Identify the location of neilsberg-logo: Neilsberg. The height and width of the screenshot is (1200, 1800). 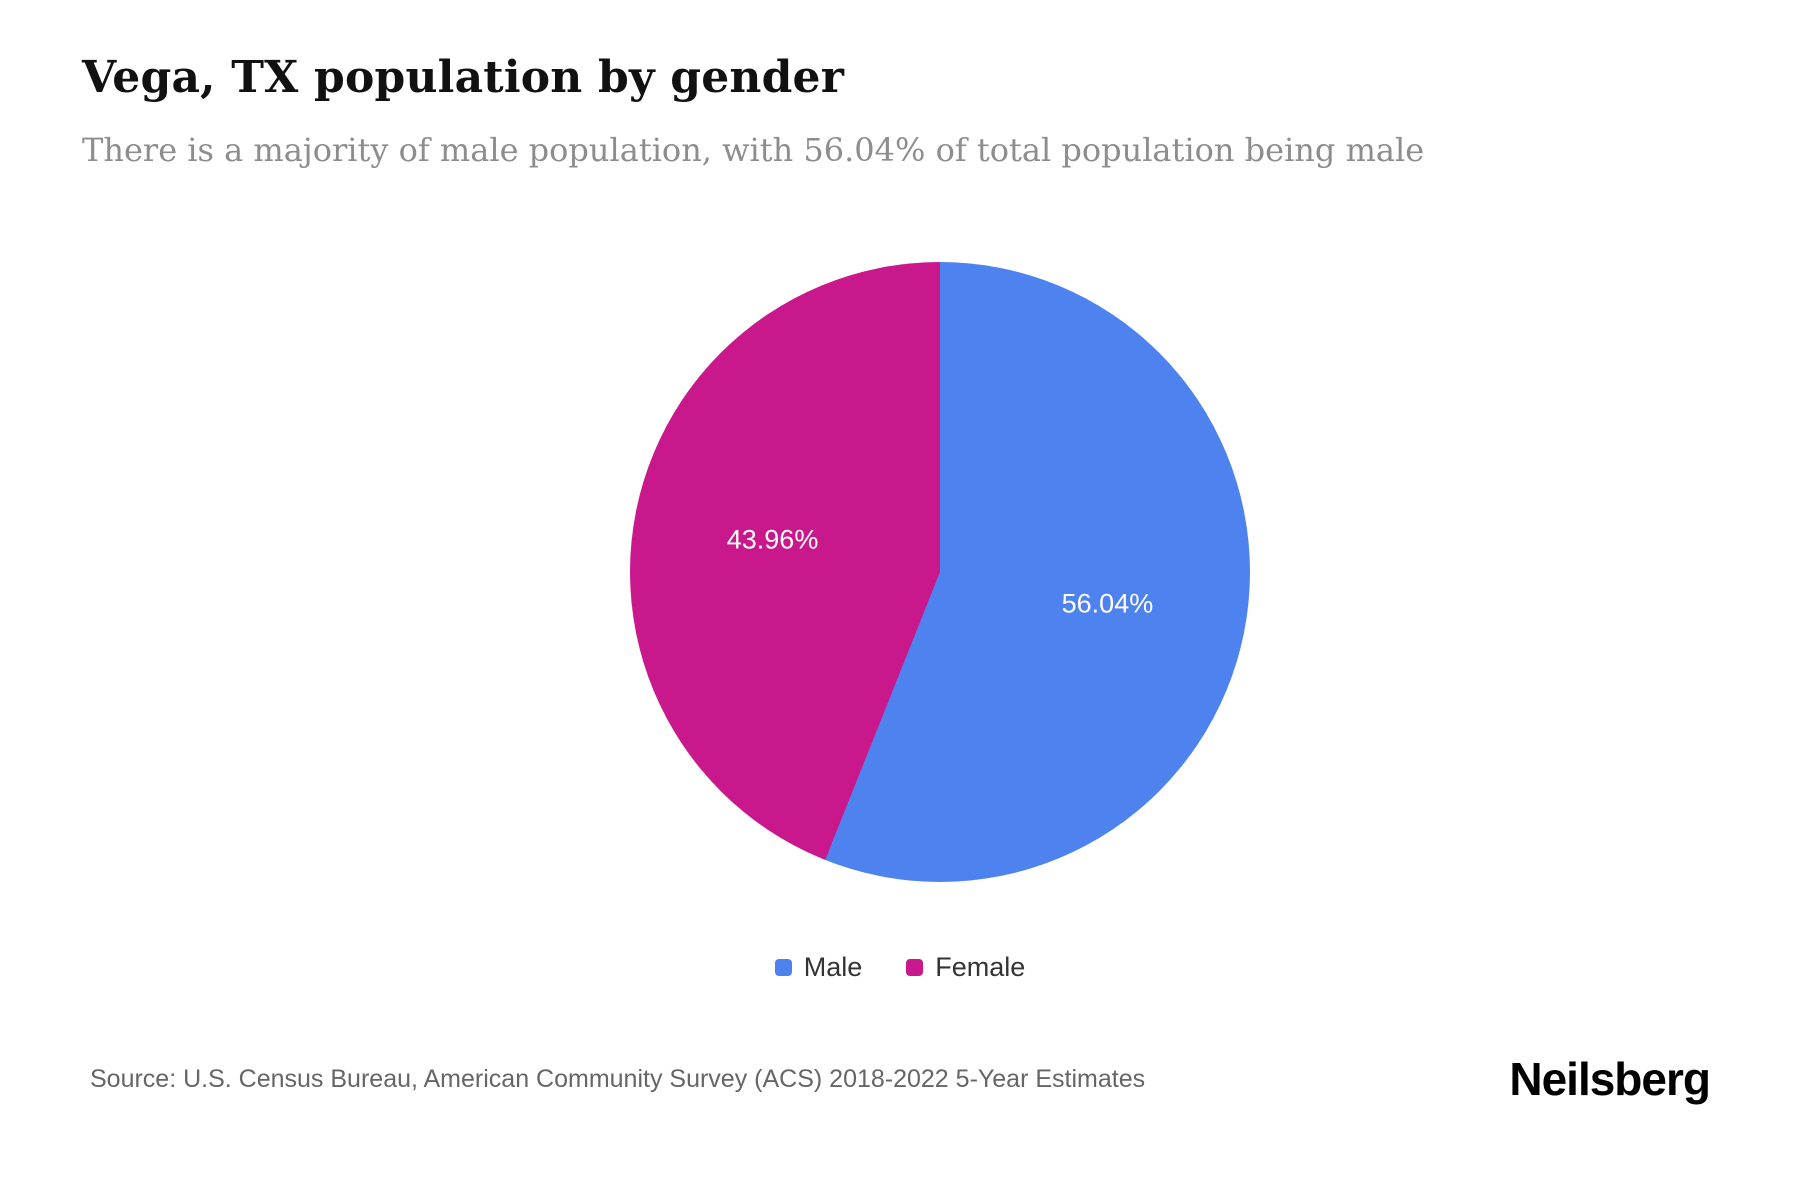
(1610, 1079).